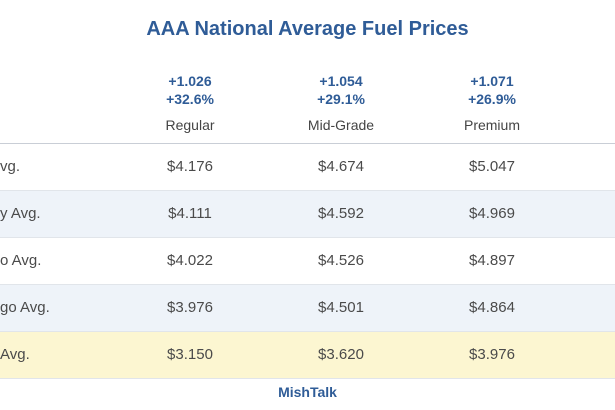  I want to click on price-premium: $4.897, so click(492, 260).